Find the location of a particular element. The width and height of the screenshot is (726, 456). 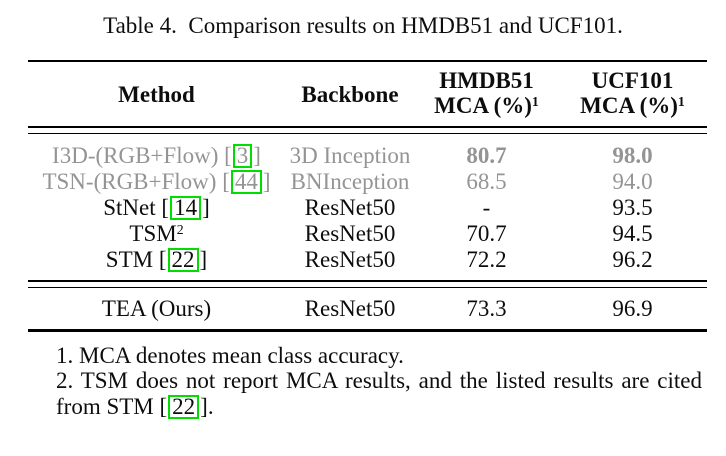

table-row: TSM2 ResNet50 70.7 94.5 is located at coordinates (367, 234).